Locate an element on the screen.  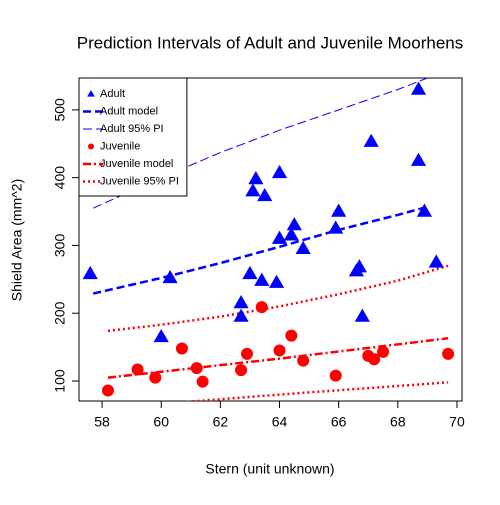
x-tick-label: 66 is located at coordinates (339, 422).